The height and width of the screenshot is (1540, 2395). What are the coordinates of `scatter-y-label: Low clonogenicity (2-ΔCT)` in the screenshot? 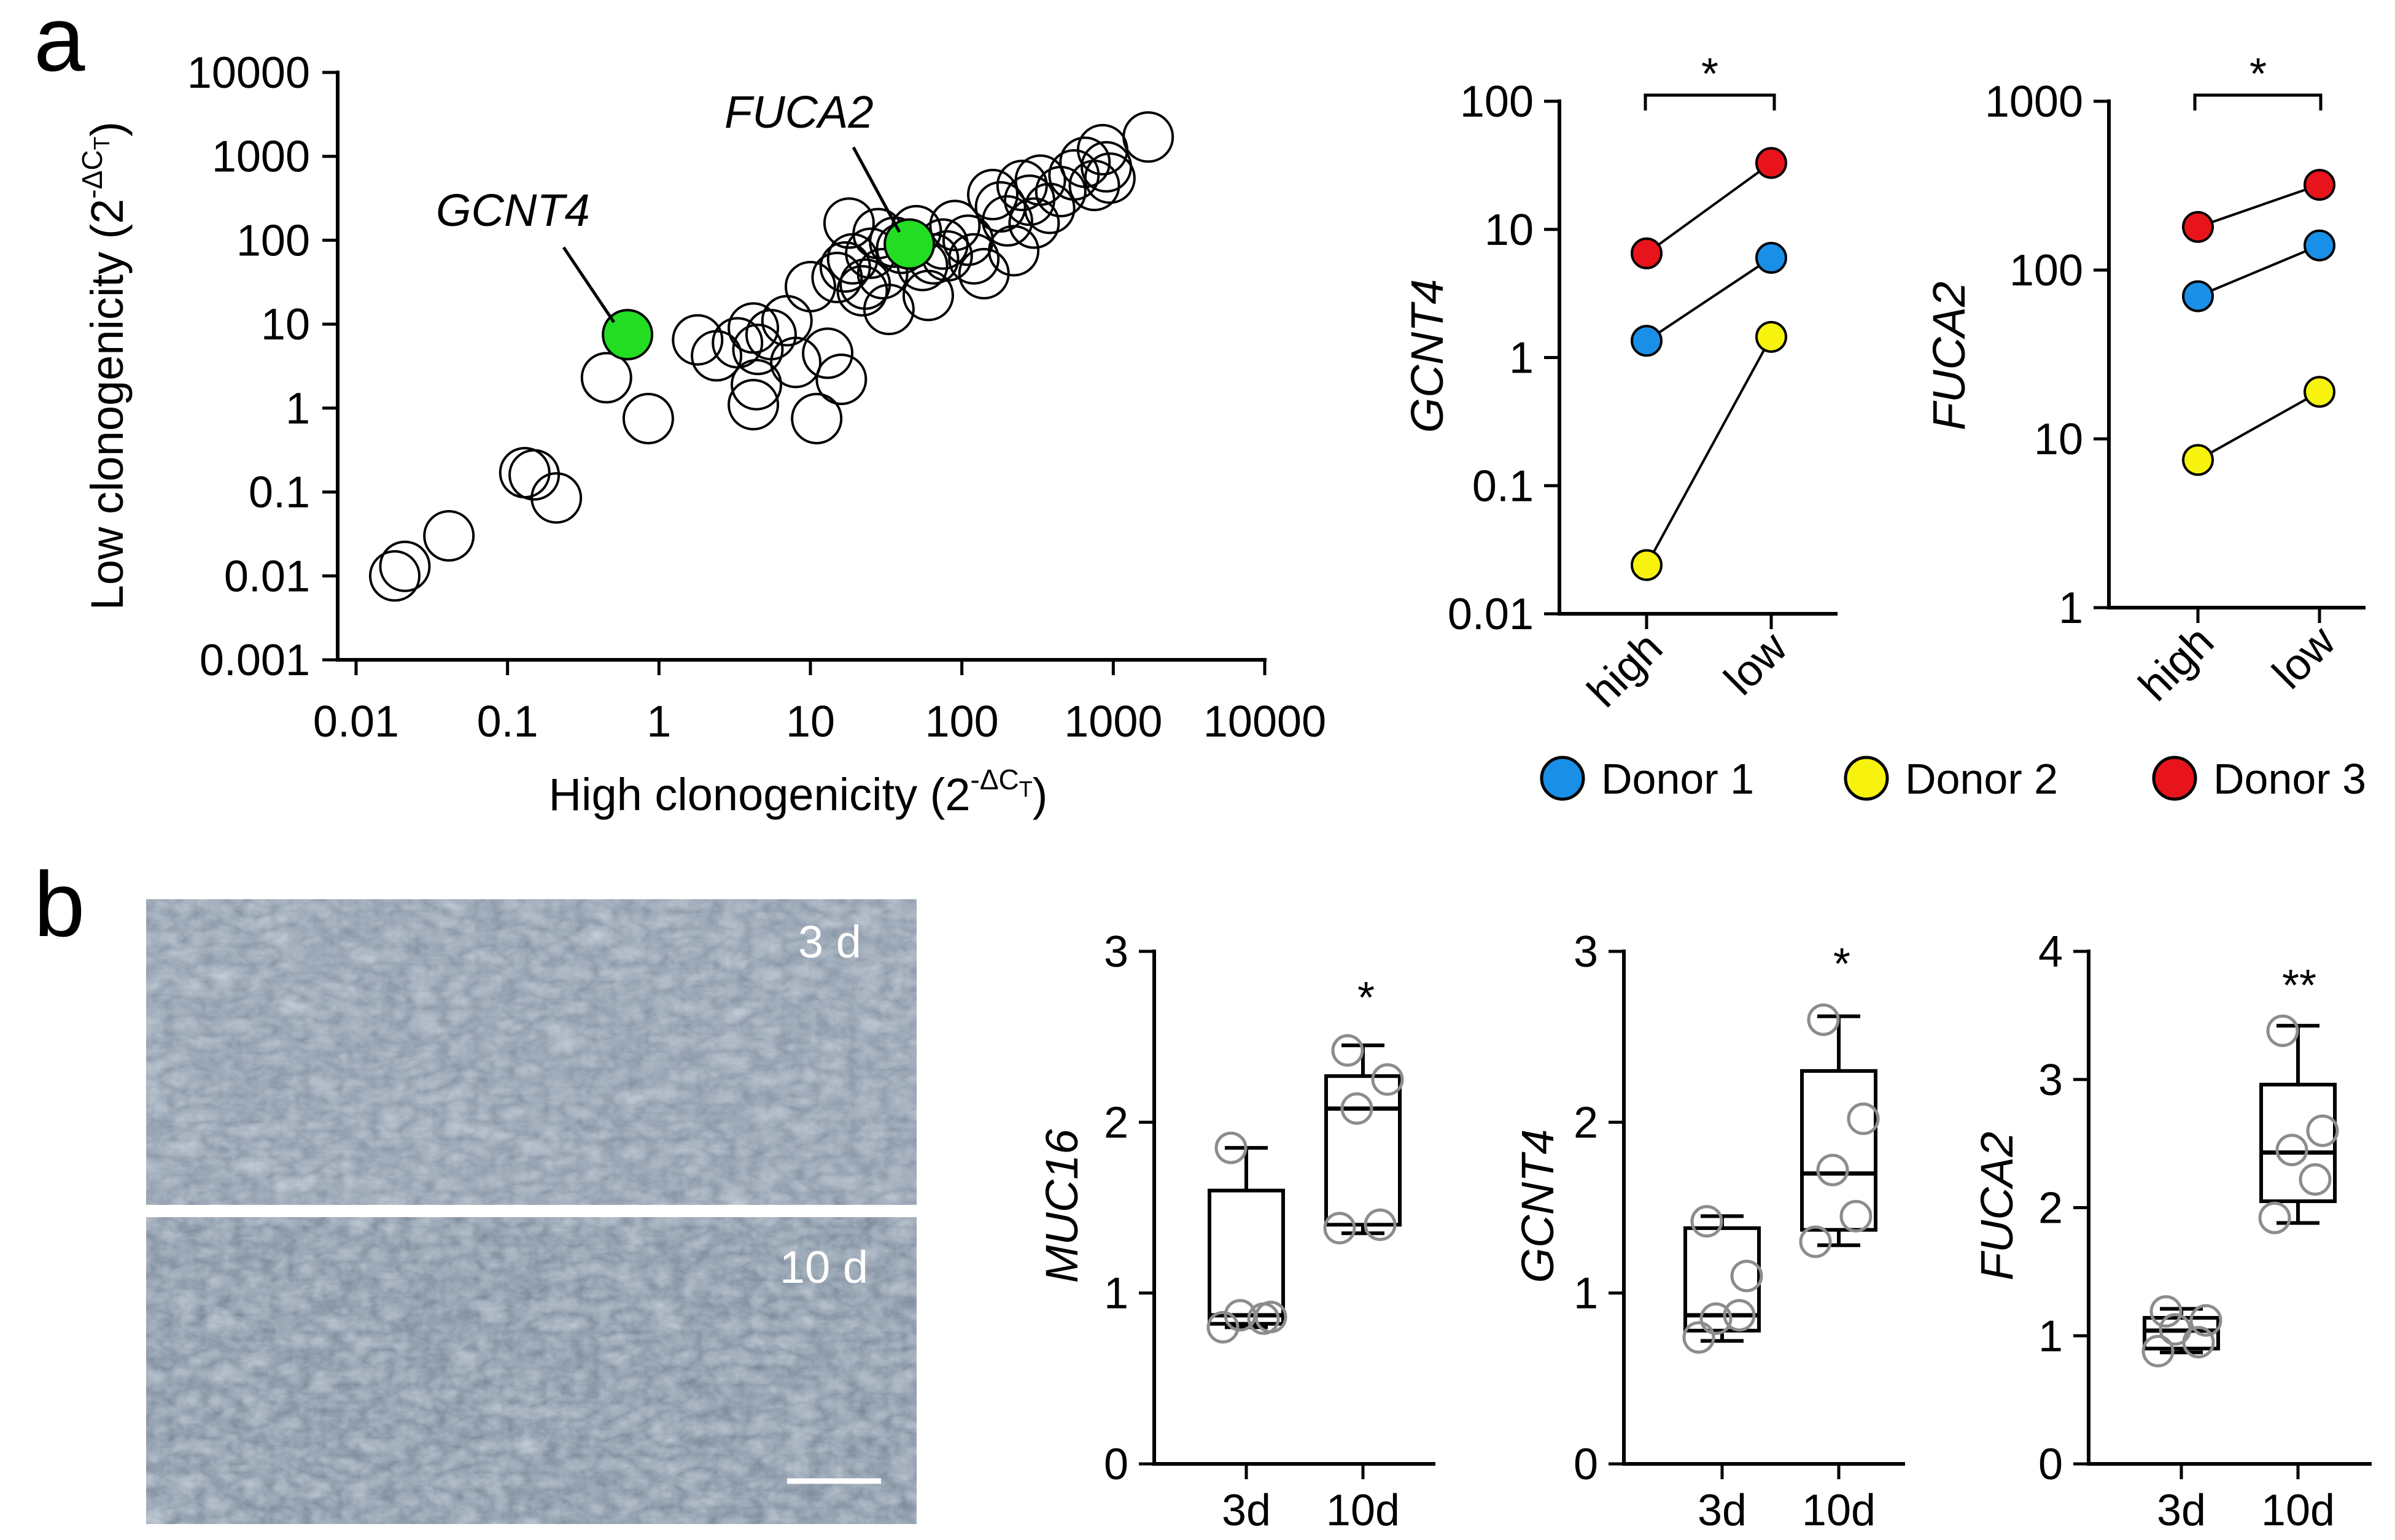 It's located at (104, 366).